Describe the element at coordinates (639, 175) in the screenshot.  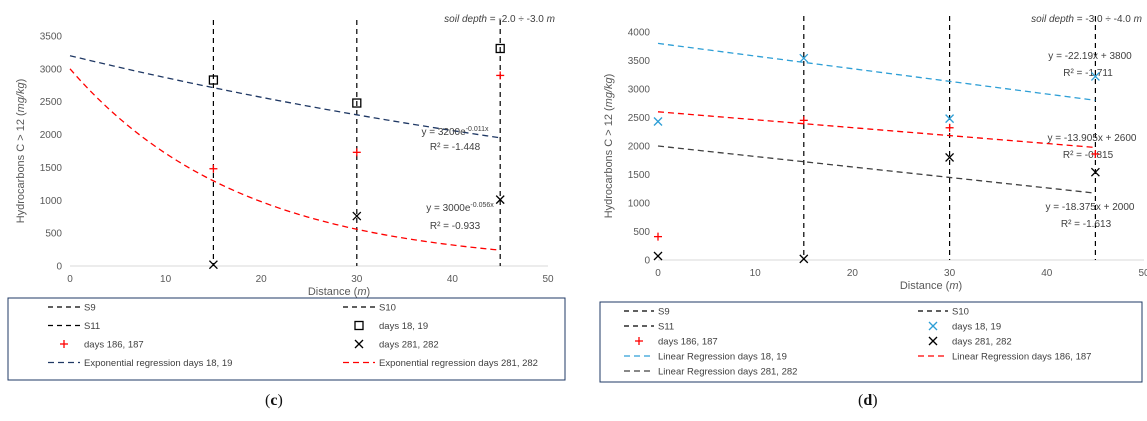
I see `chart-d-y-tick-label: 1500` at that location.